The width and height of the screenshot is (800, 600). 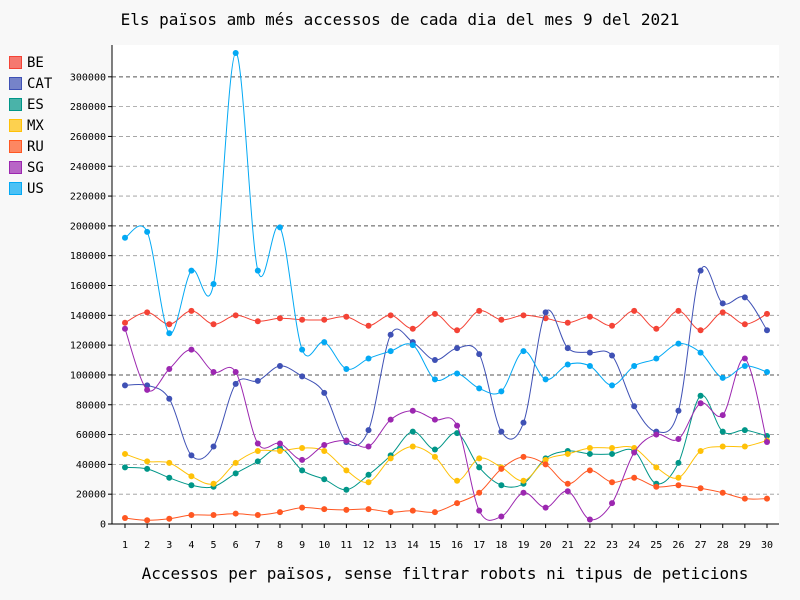 I want to click on legend-label: ES, so click(x=35, y=104).